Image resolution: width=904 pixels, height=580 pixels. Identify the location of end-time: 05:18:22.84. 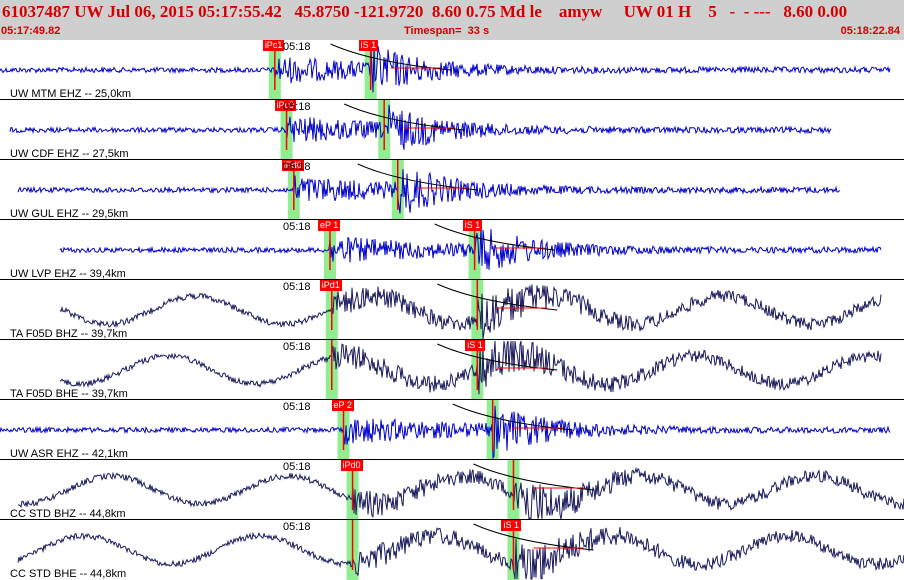
(870, 31).